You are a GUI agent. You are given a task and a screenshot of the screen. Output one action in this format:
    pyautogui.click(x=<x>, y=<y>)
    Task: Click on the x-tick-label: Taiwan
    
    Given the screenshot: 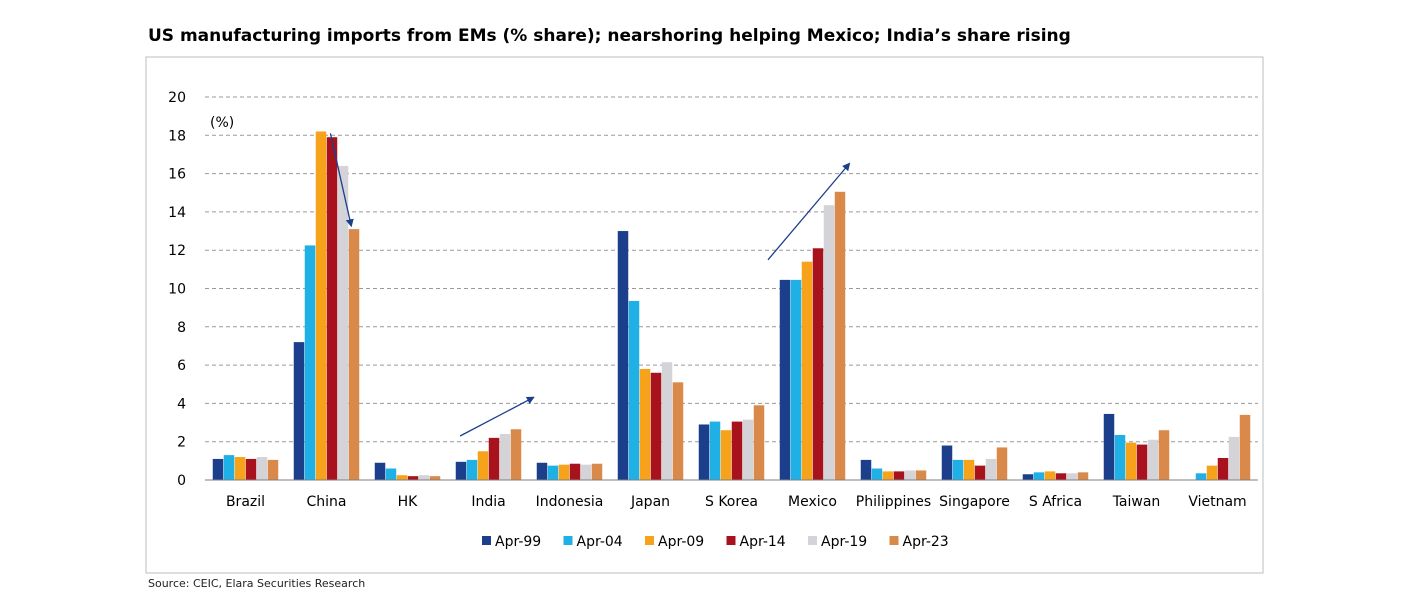 What is the action you would take?
    pyautogui.click(x=1136, y=502)
    